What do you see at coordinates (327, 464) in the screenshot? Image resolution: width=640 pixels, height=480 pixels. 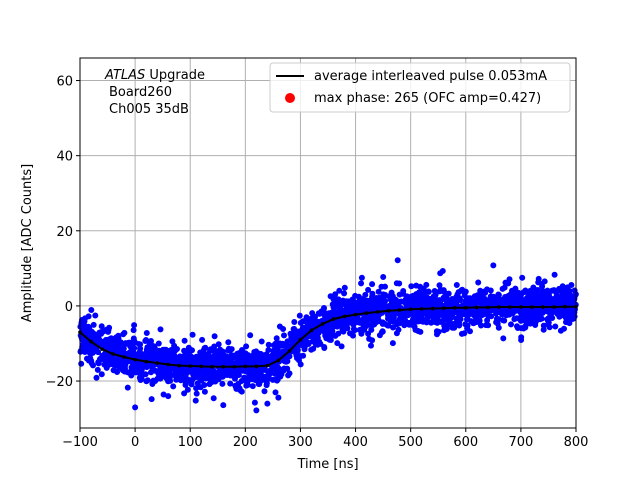 I see `x-axis-label: Time [ns]` at bounding box center [327, 464].